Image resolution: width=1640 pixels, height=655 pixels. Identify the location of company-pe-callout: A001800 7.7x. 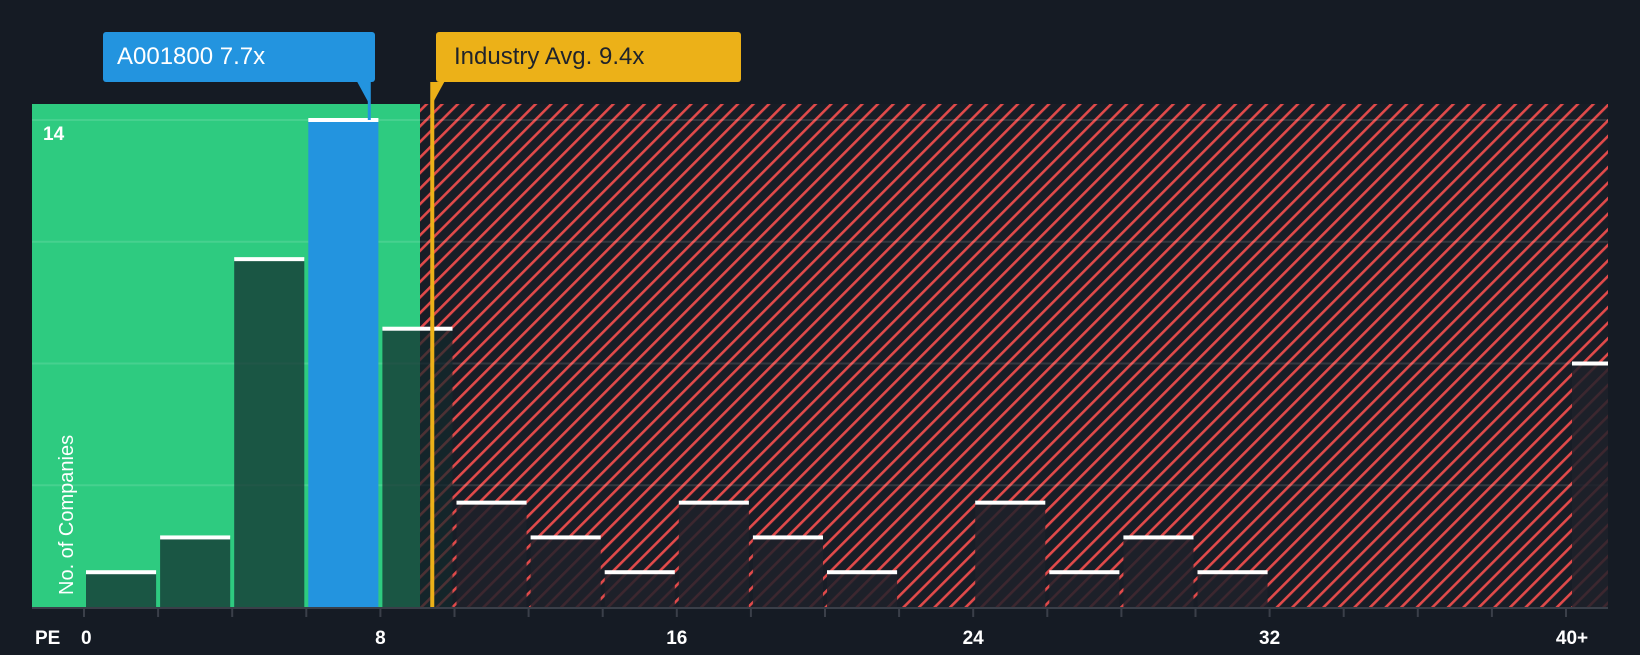
(239, 57).